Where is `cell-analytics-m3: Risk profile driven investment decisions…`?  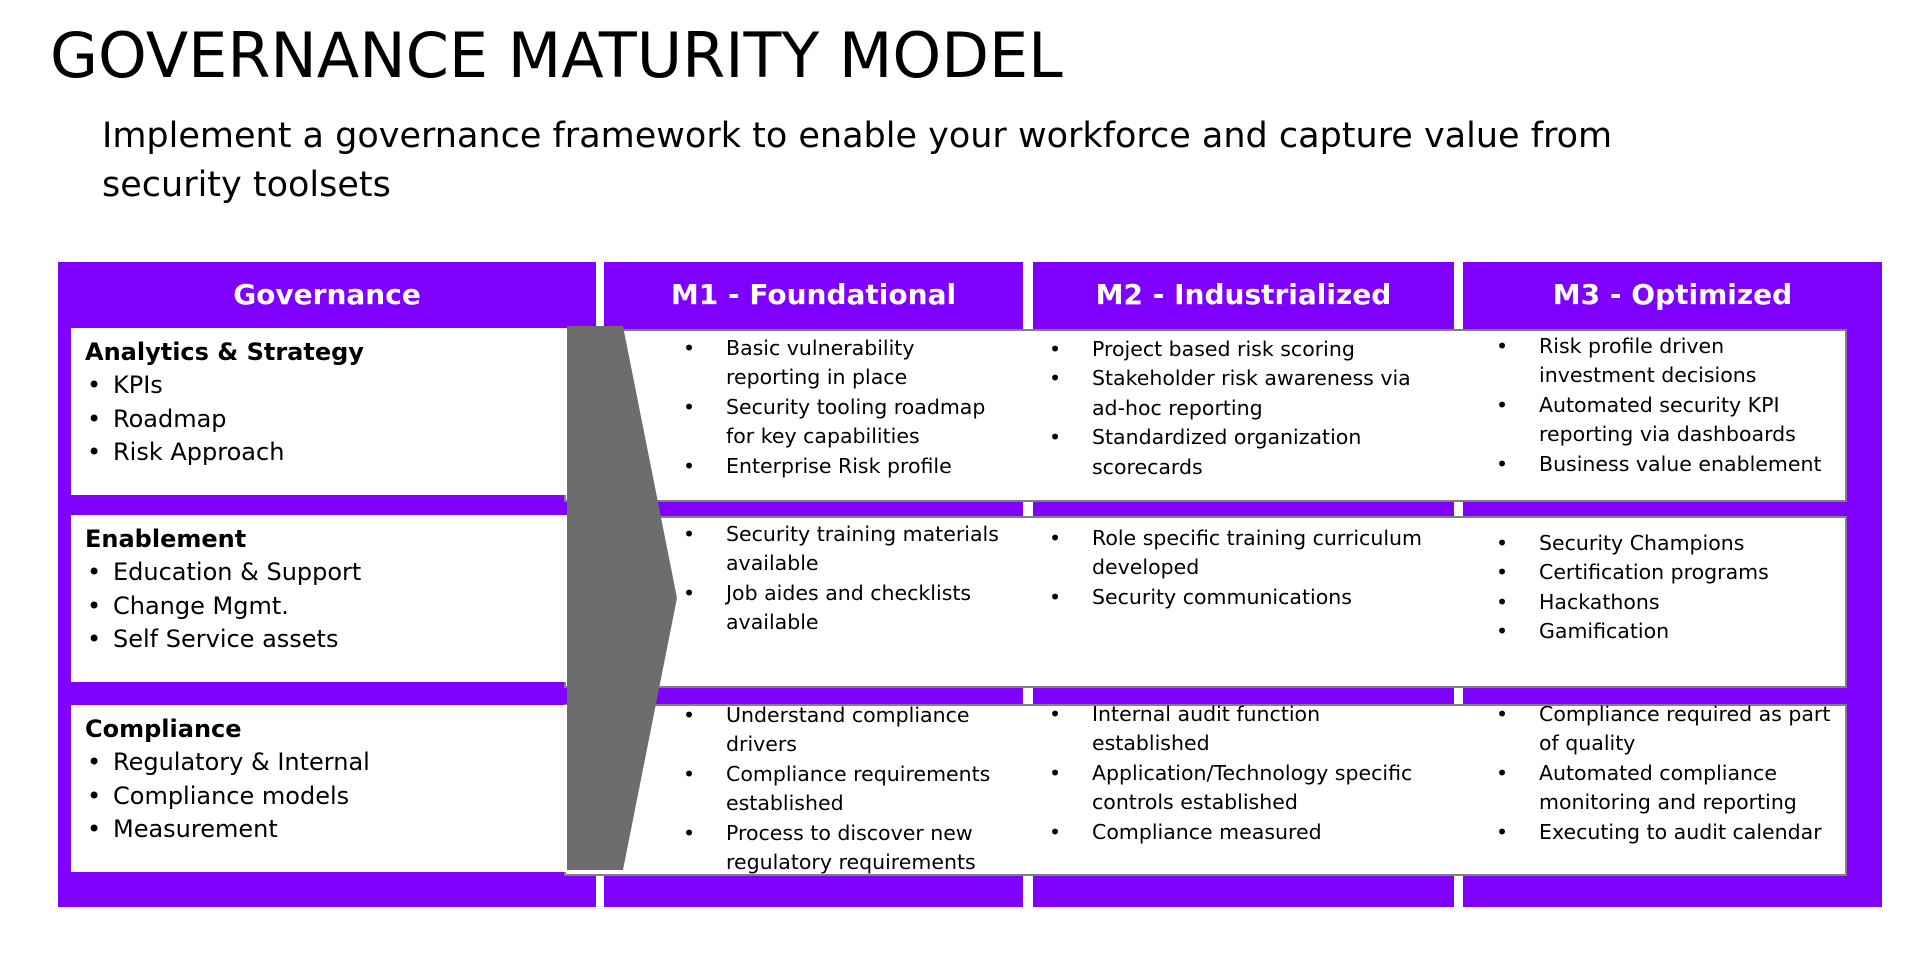 cell-analytics-m3: Risk profile driven investment decisions… is located at coordinates (1668, 405).